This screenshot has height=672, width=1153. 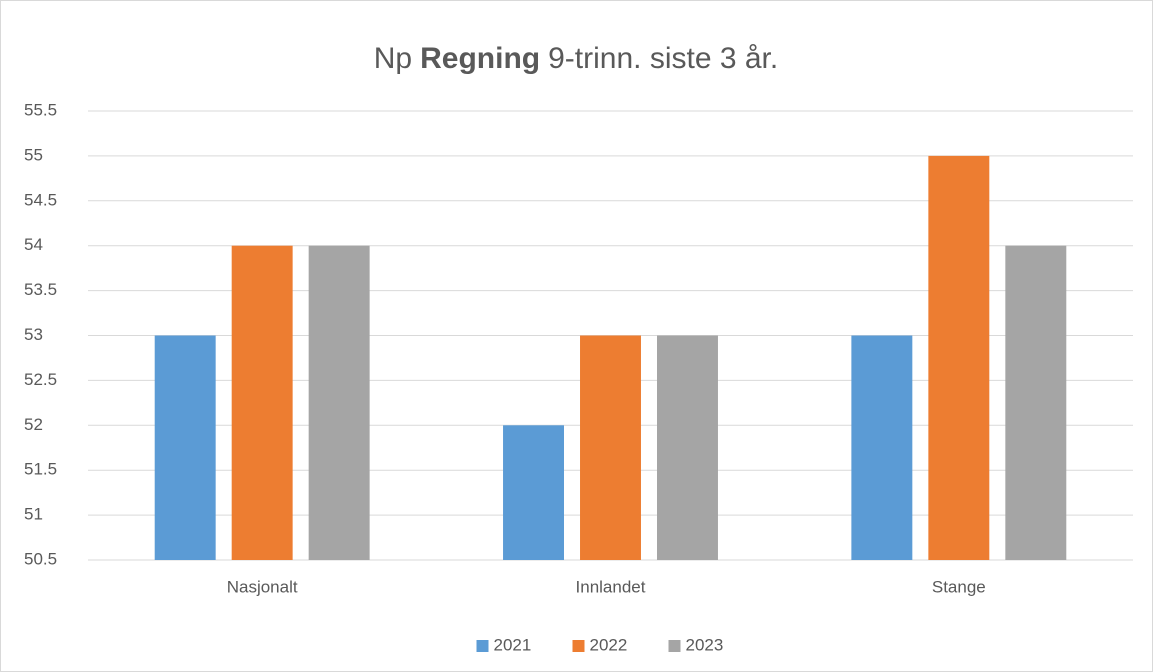 What do you see at coordinates (959, 586) in the screenshot?
I see `x-tick-label: Stange` at bounding box center [959, 586].